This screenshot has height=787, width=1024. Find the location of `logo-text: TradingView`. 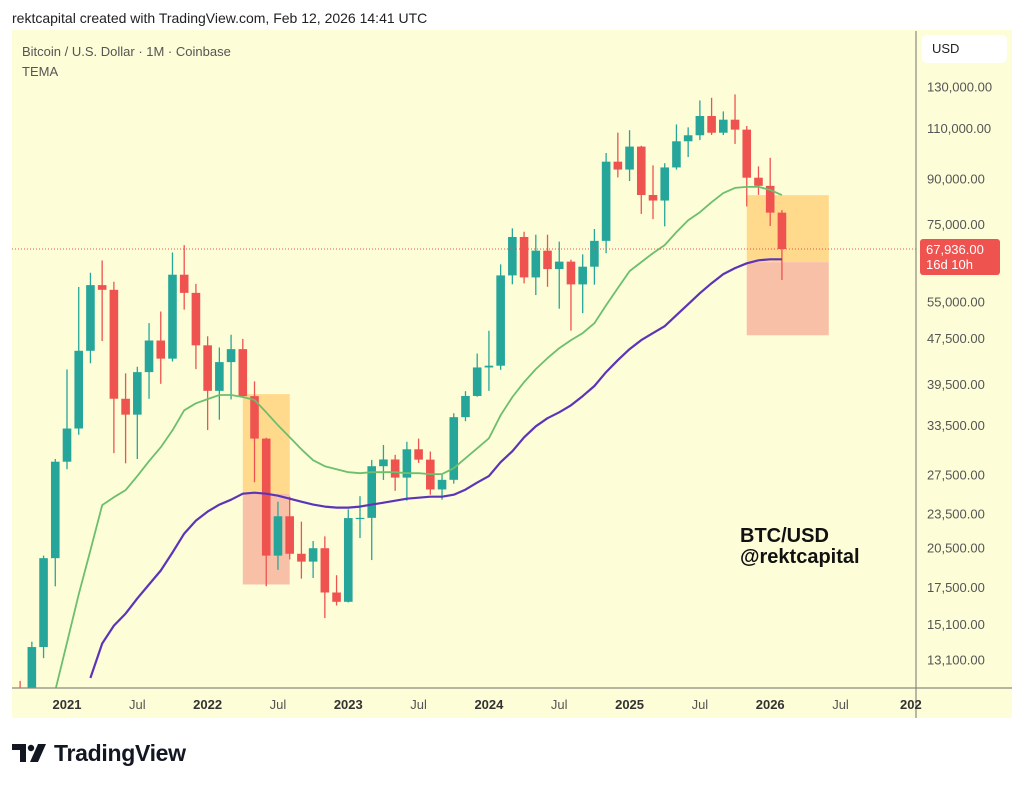

logo-text: TradingView is located at coordinates (120, 752).